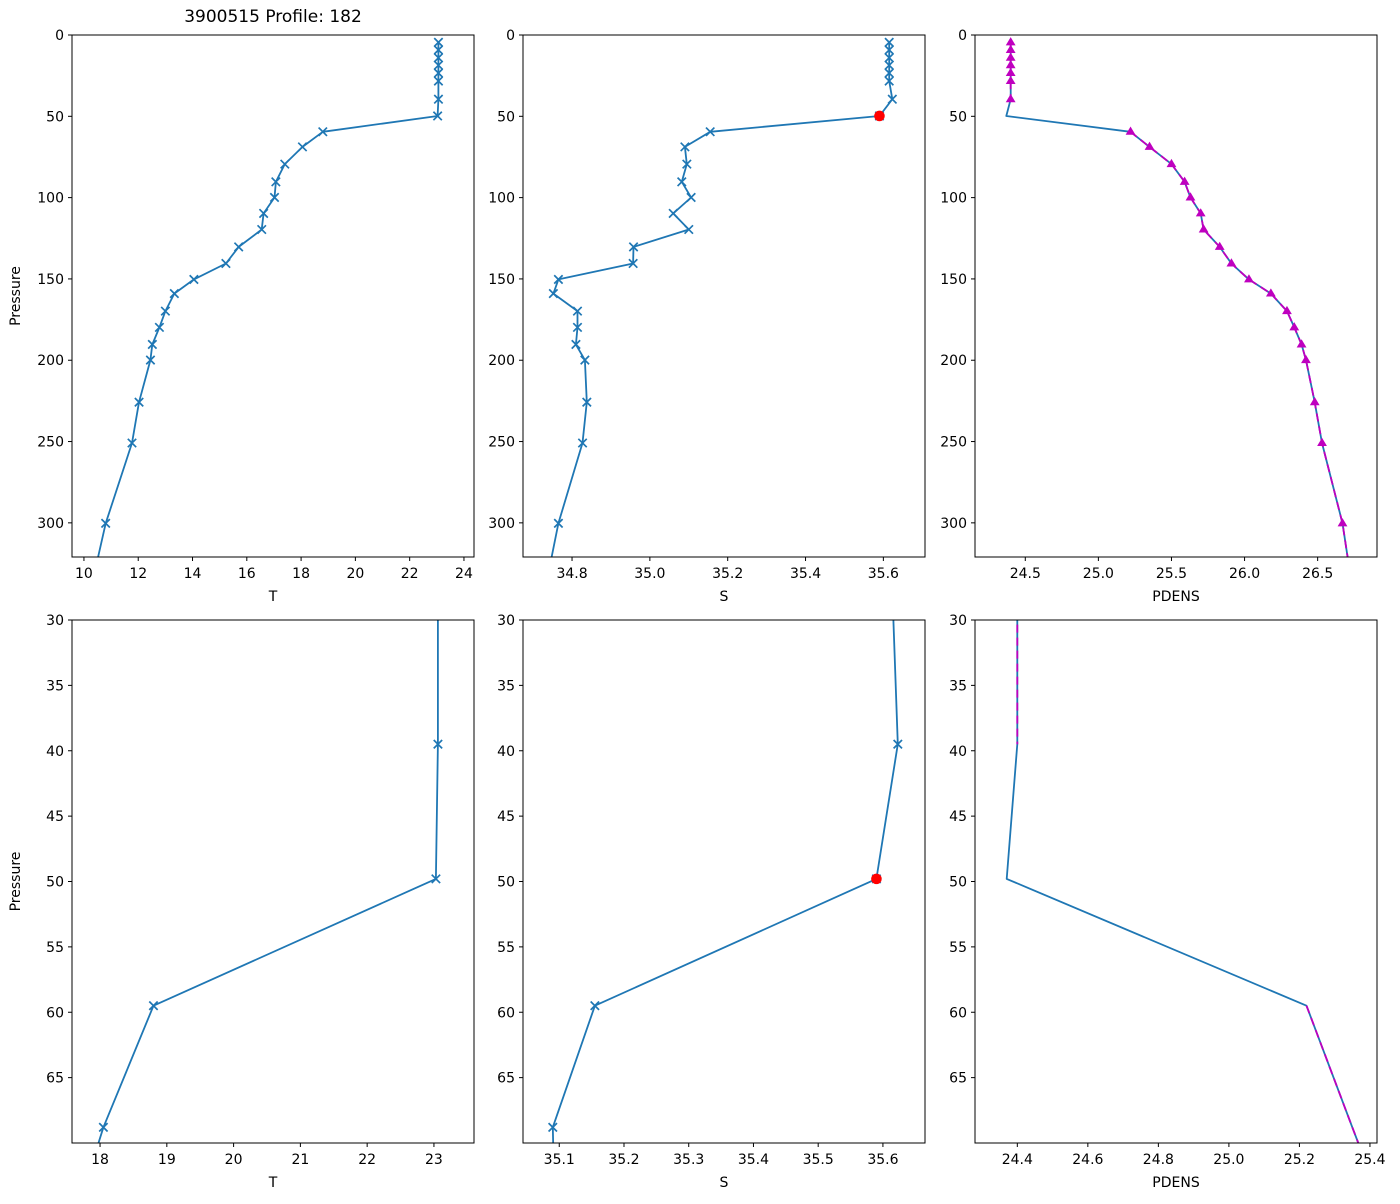 This screenshot has width=1400, height=1204. Describe the element at coordinates (50, 280) in the screenshot. I see `y-tick-label: 150` at that location.